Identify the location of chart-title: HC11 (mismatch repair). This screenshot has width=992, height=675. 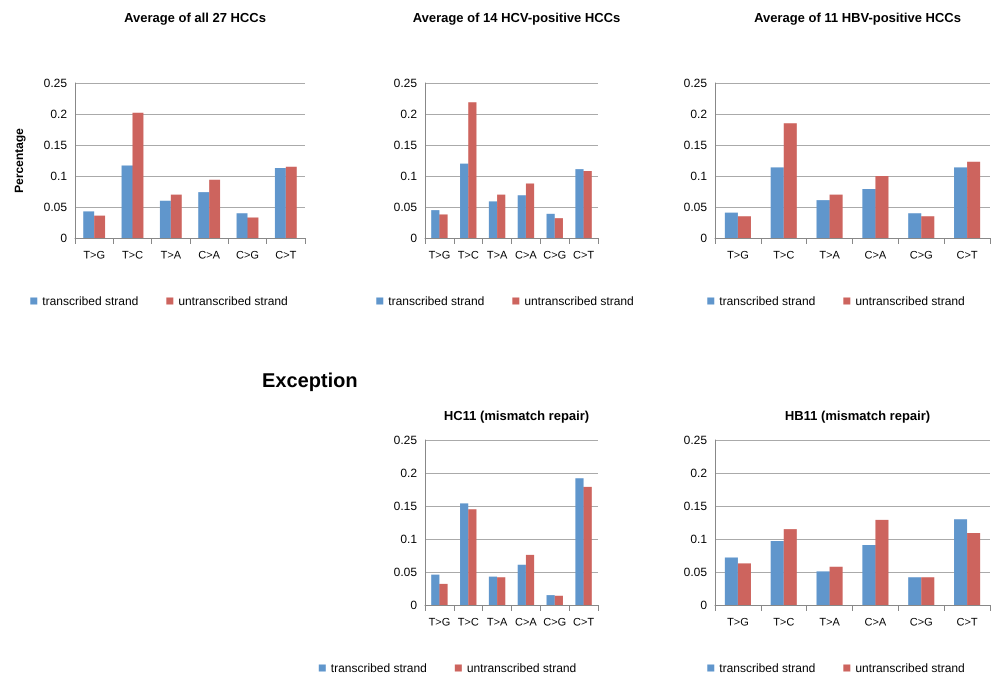
(517, 415).